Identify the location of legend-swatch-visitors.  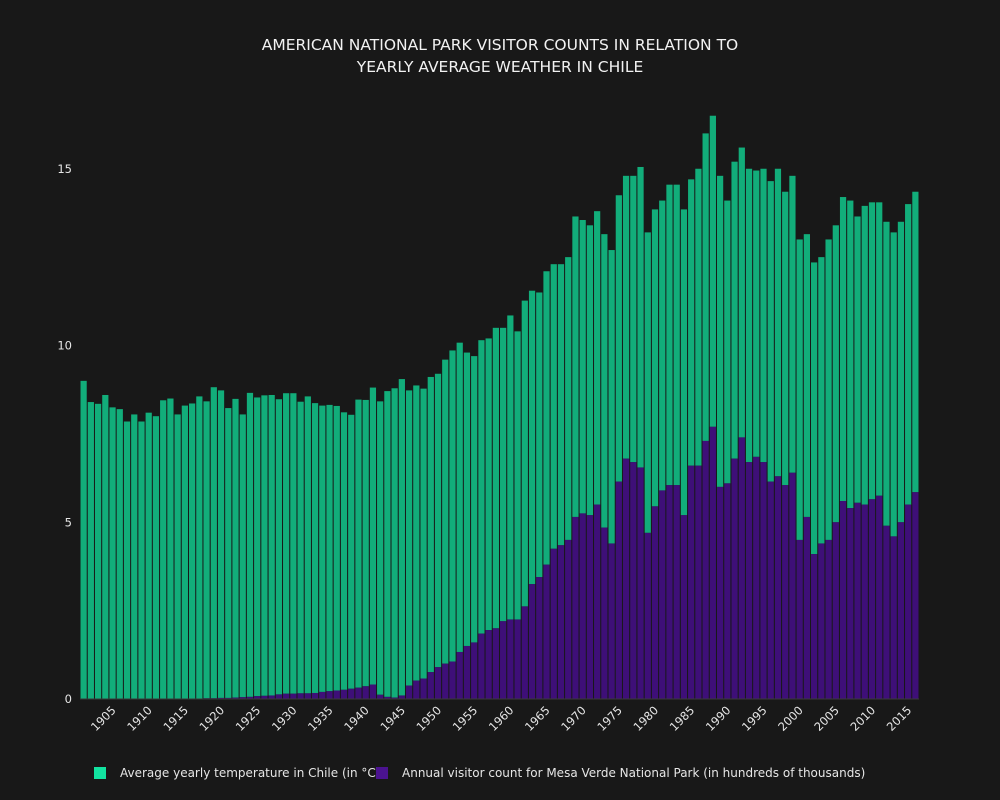
(382, 773).